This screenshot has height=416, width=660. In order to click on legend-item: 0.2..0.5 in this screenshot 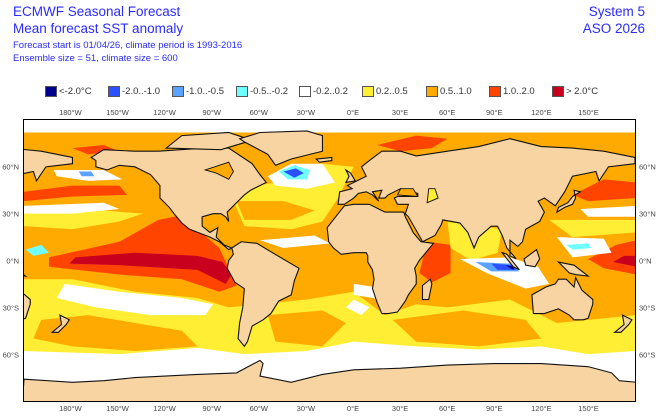, I will do `click(385, 91)`.